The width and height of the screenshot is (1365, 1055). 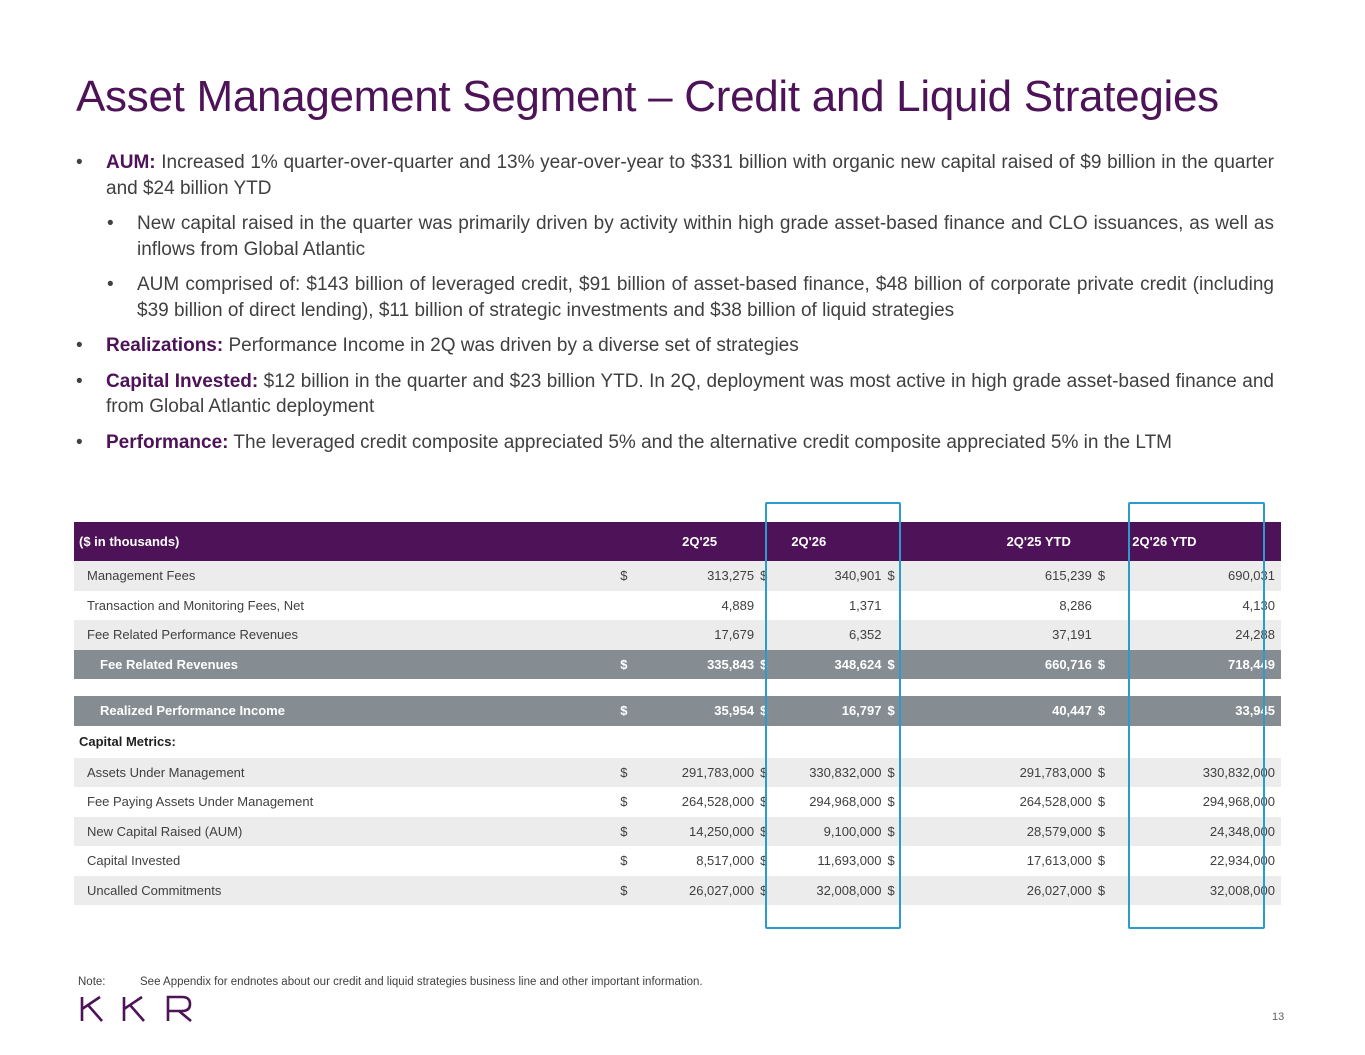 I want to click on value-cell: 40,447, so click(x=1033, y=711).